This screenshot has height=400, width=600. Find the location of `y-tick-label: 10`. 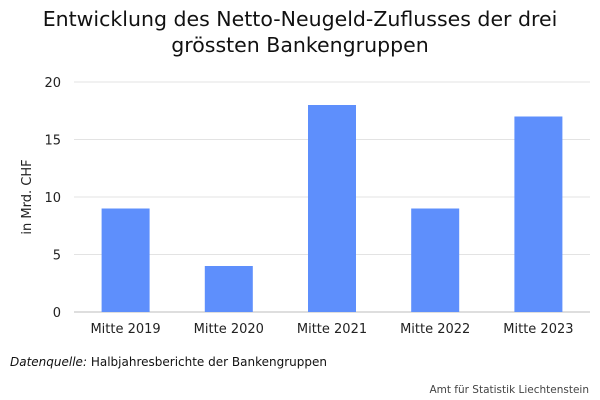

y-tick-label: 10 is located at coordinates (52, 198).